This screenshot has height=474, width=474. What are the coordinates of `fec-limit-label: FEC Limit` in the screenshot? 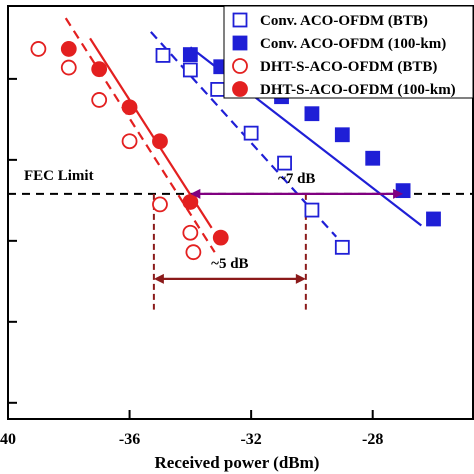 It's located at (59, 176).